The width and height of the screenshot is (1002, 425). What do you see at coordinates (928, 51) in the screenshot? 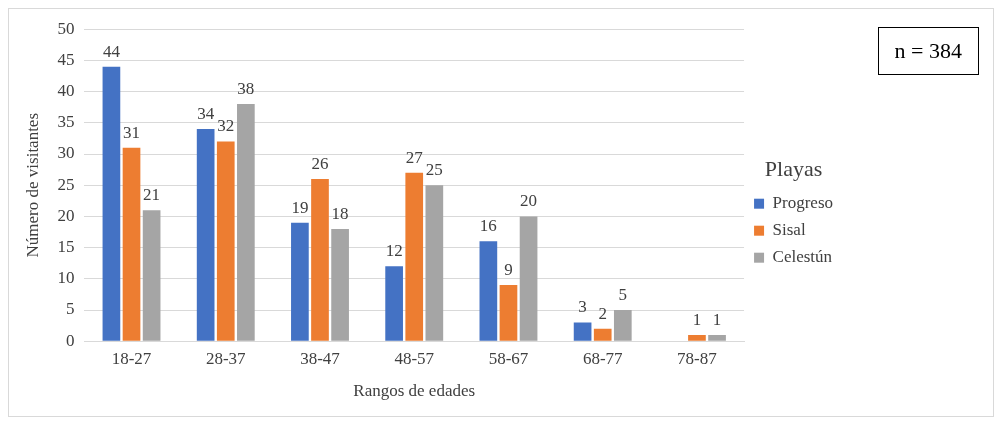
I see `text: n = 384` at bounding box center [928, 51].